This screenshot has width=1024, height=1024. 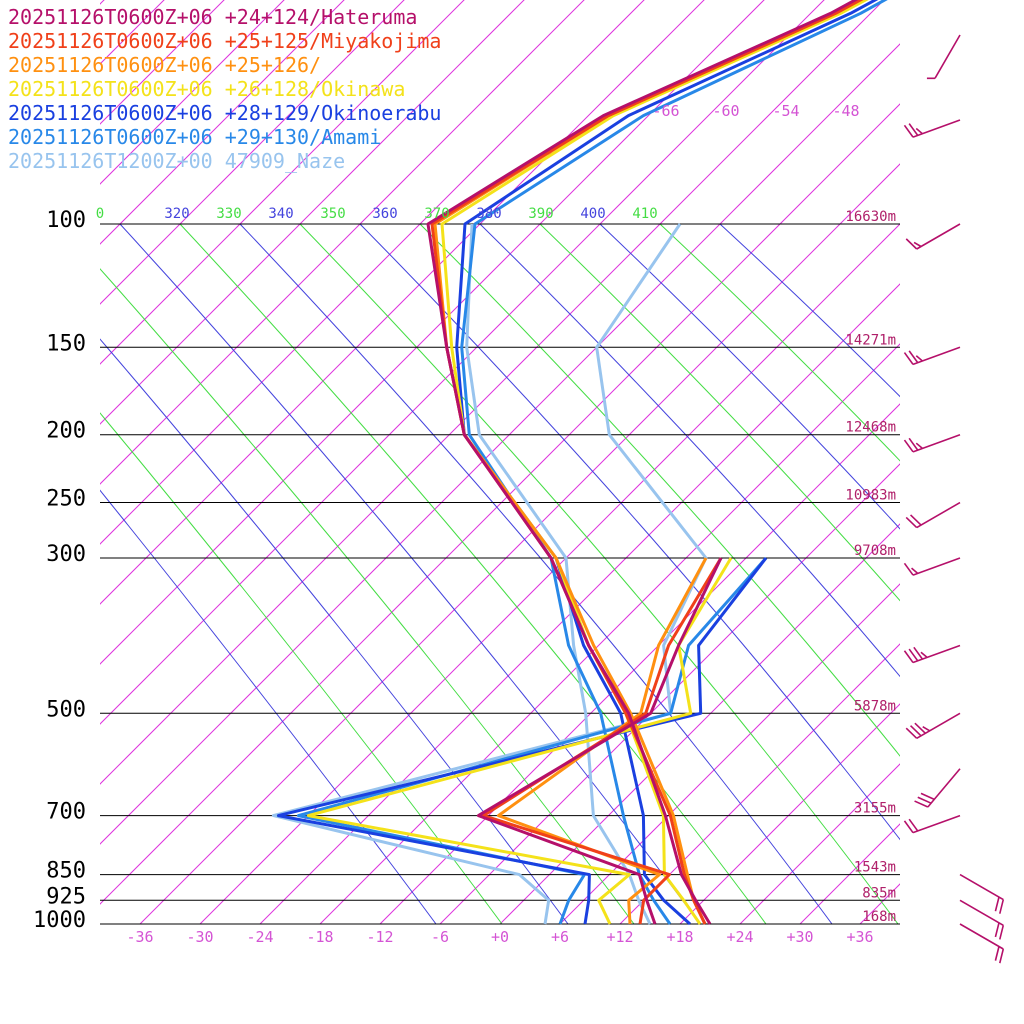 I want to click on upper-temperature-label: -60, so click(x=725, y=111).